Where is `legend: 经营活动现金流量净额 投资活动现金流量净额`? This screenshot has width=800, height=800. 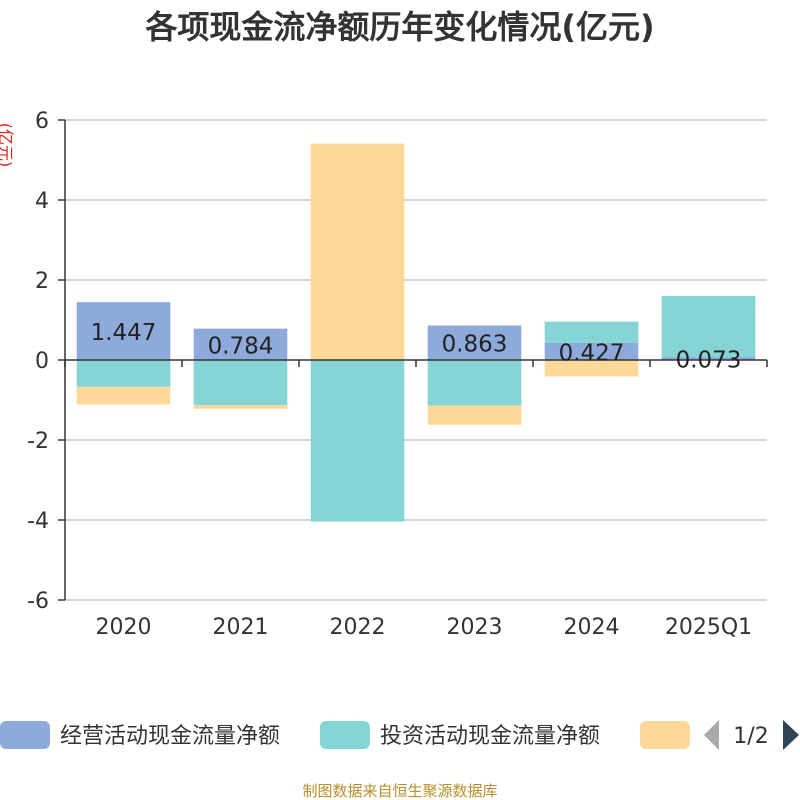
legend: 经营活动现金流量净额 投资活动现金流量净额 is located at coordinates (345, 735).